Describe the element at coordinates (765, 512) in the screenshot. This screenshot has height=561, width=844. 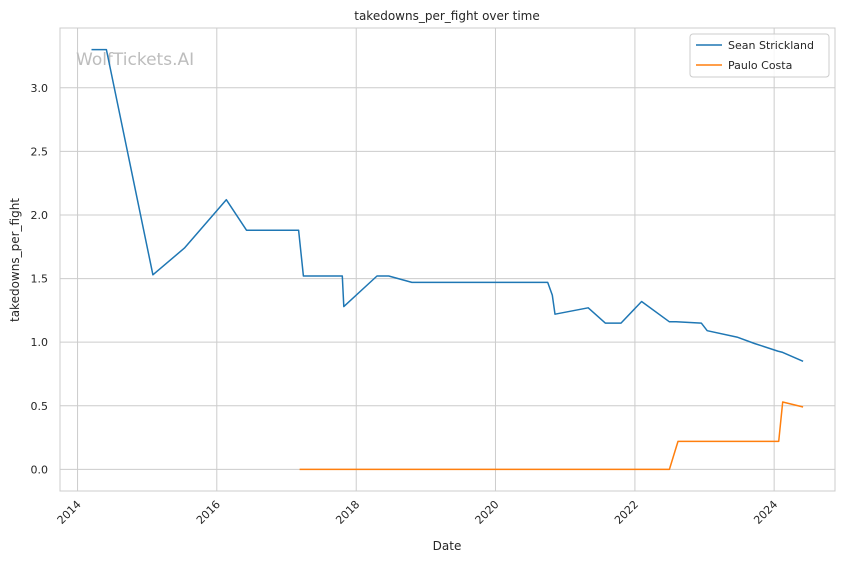
I see `x-tick-label: 2024` at that location.